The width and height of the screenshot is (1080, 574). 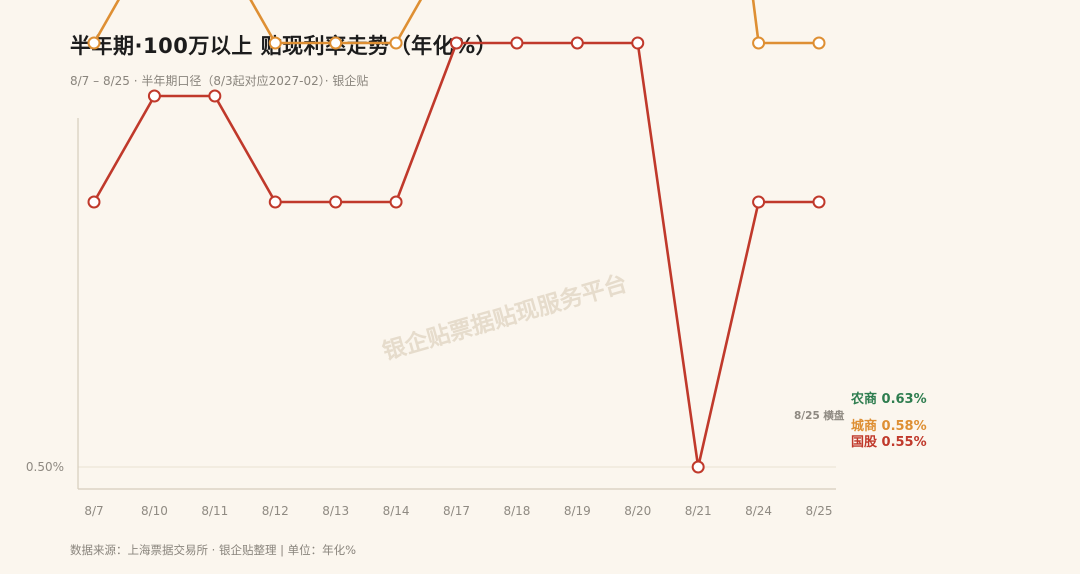 What do you see at coordinates (456, 25) in the screenshot?
I see `series-城商` at bounding box center [456, 25].